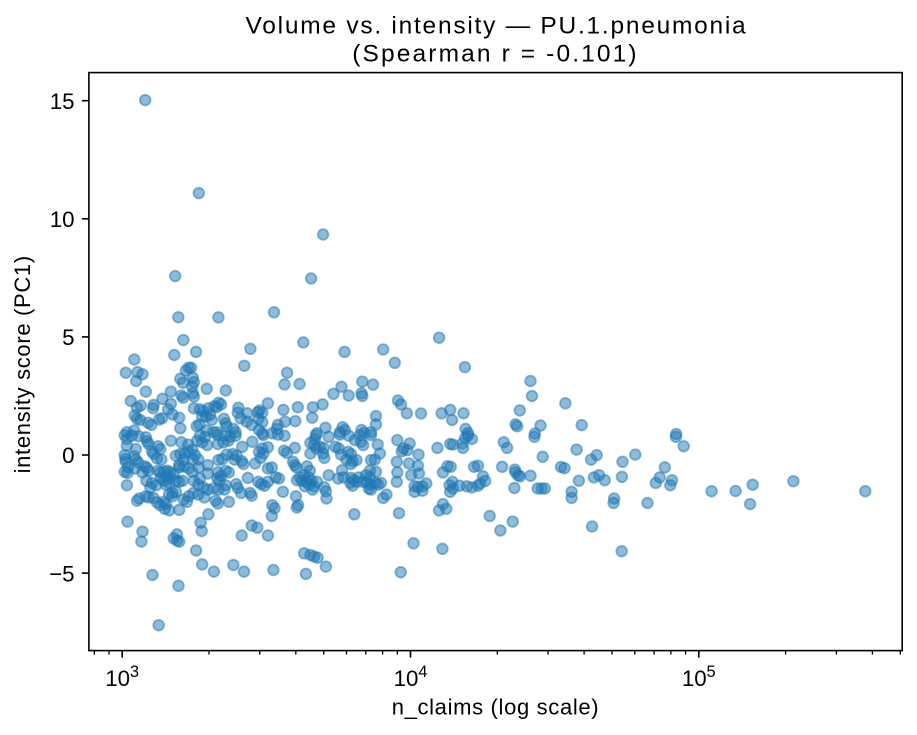  Describe the element at coordinates (62, 101) in the screenshot. I see `svg-text: 15` at that location.